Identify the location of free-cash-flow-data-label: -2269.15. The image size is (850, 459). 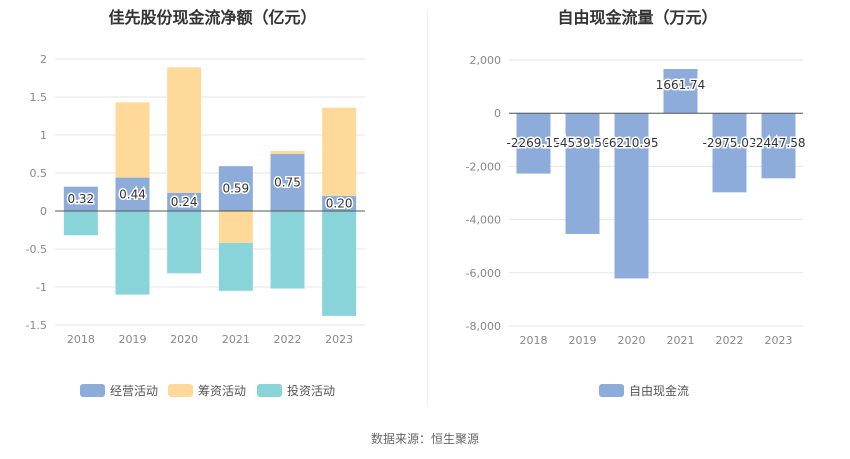
(534, 143).